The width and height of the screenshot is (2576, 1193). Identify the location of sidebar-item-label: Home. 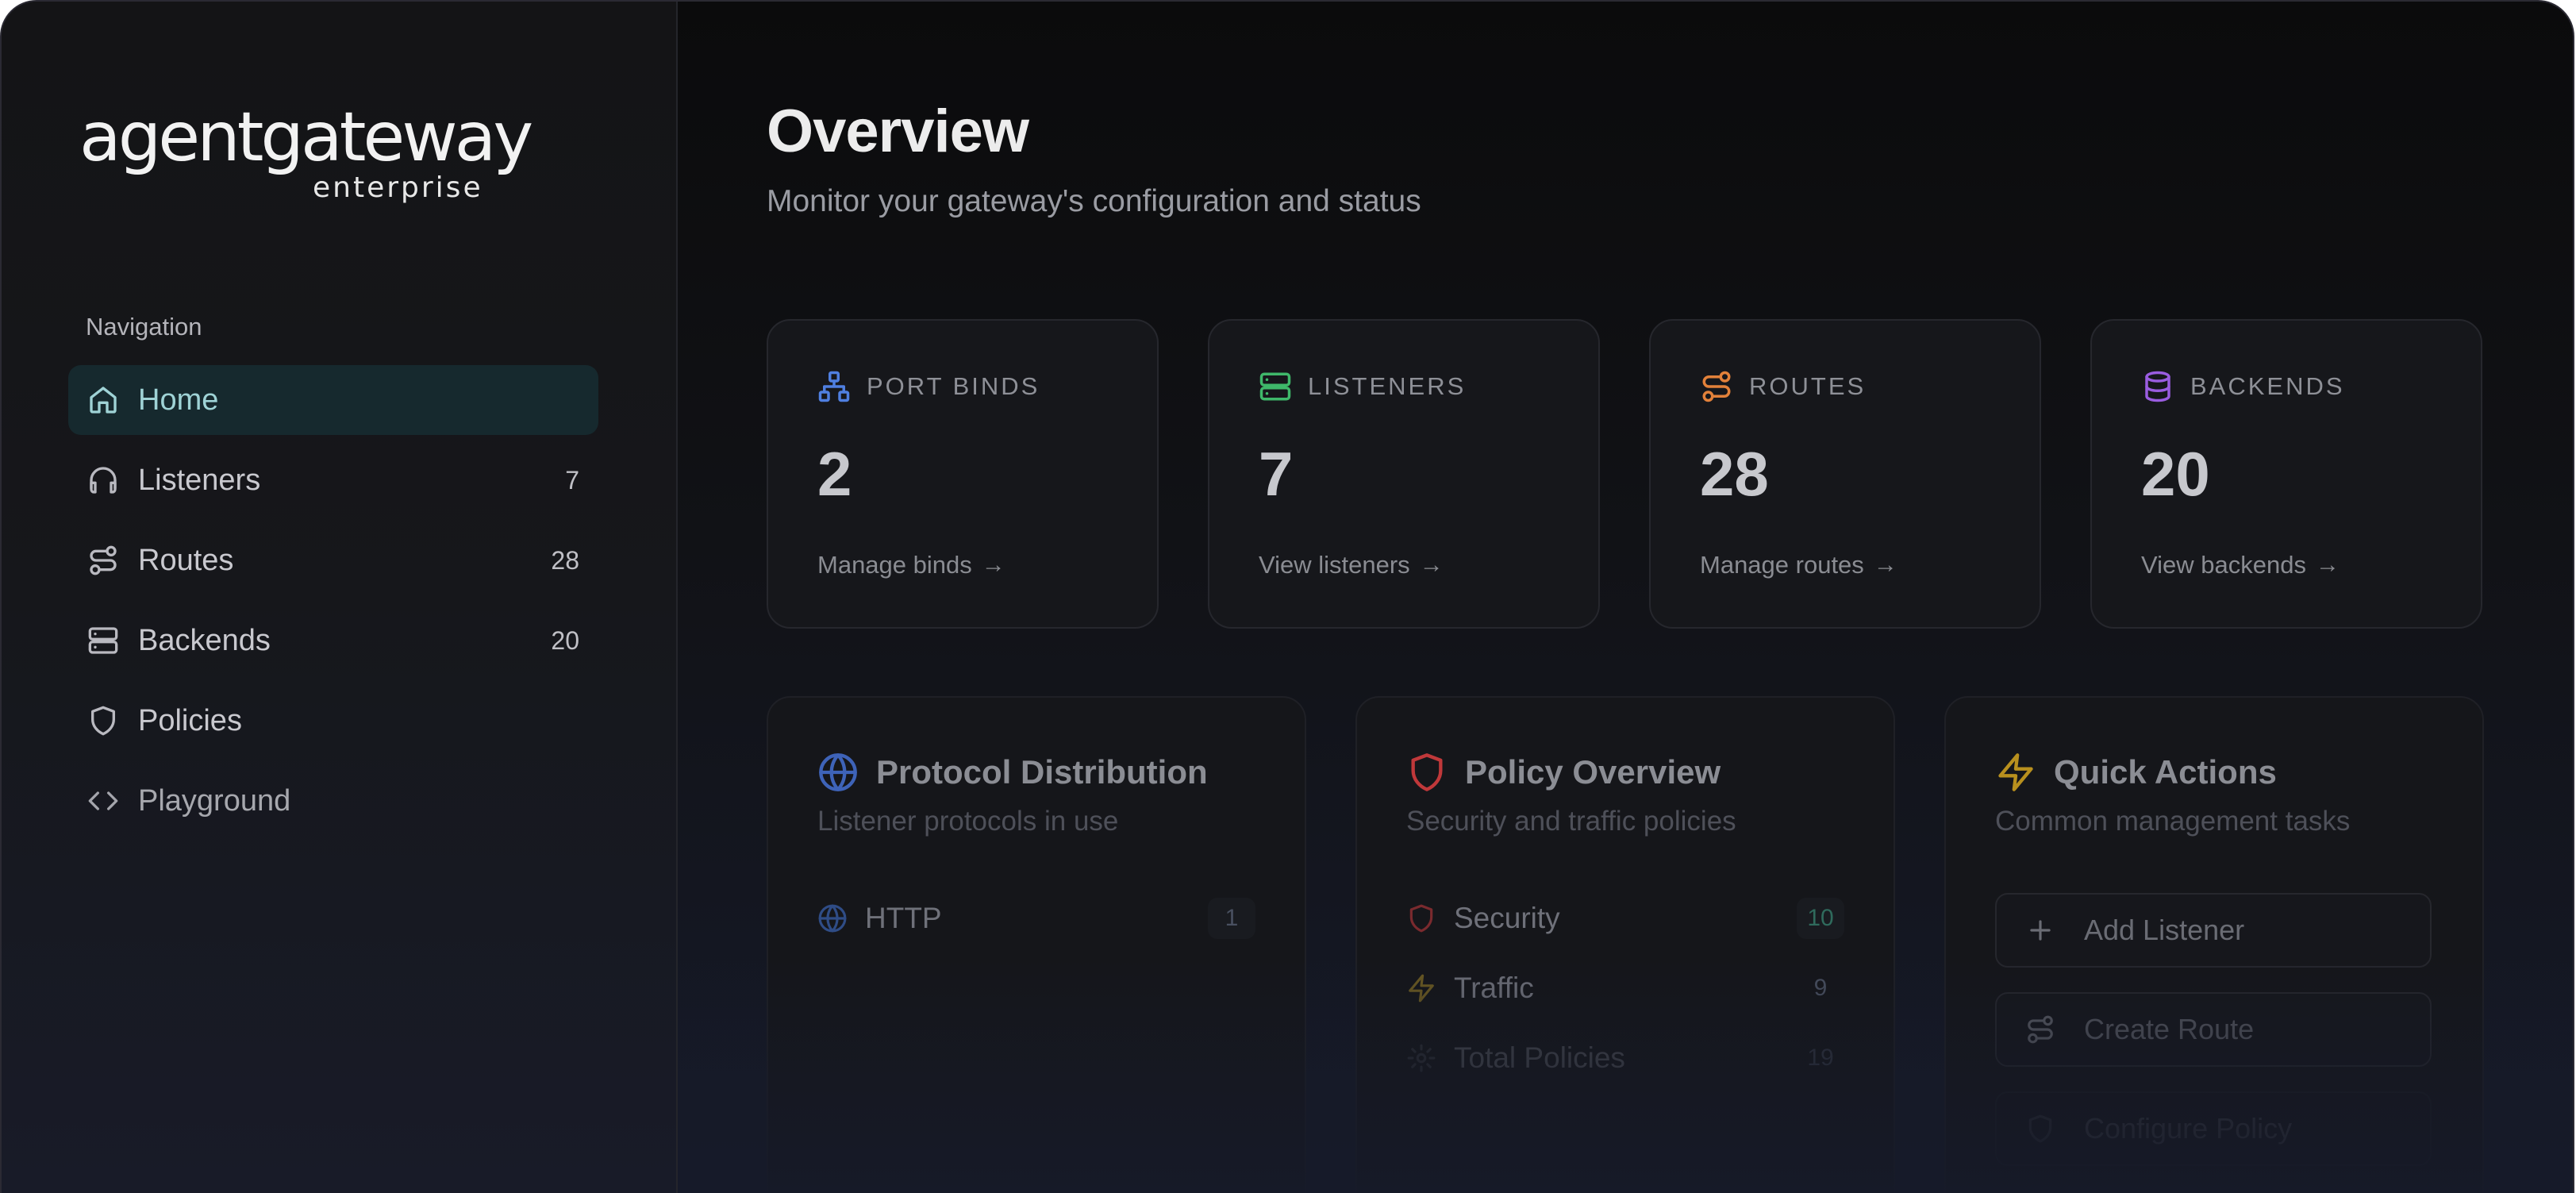
(178, 400).